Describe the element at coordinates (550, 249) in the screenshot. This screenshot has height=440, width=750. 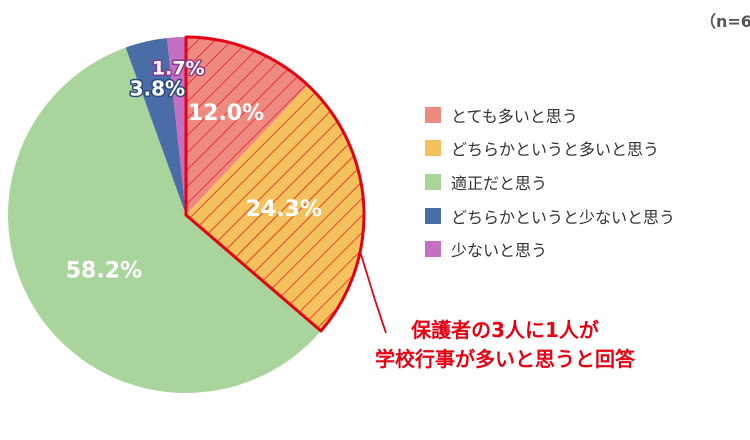
I see `legend-item-5: 少ないと思う` at that location.